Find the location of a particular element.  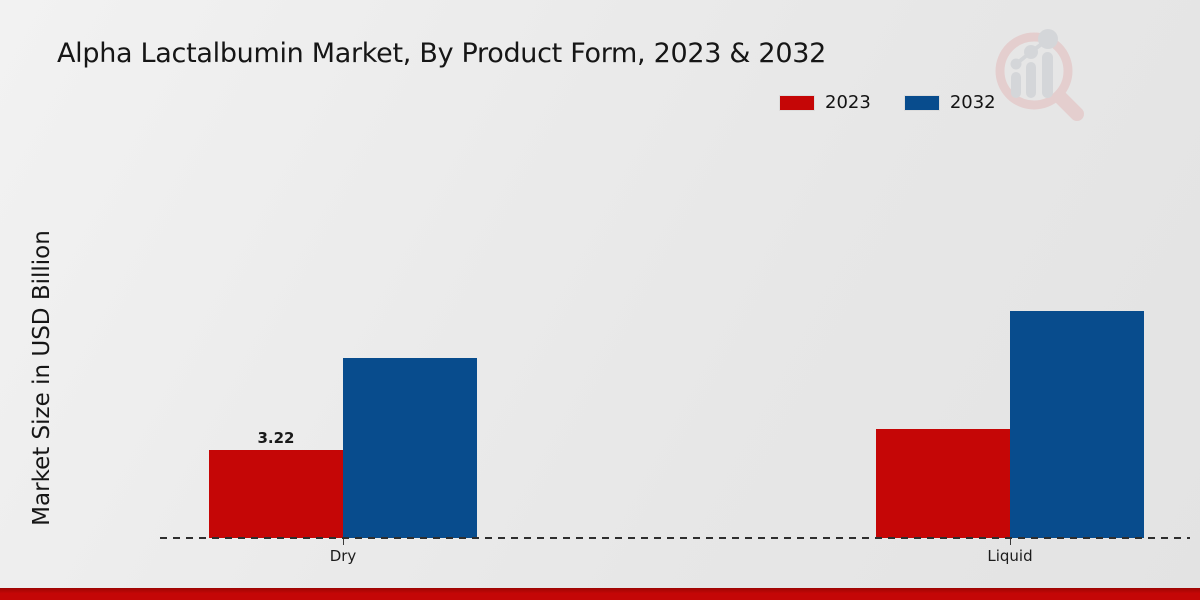

bar-value-label: 3.22 is located at coordinates (276, 438).